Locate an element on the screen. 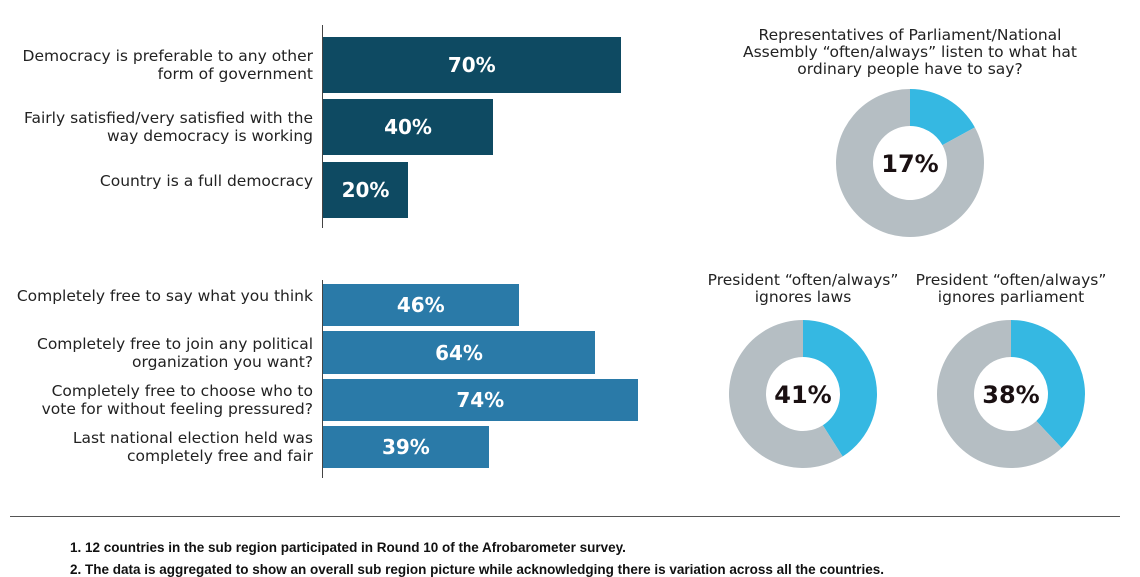  footnote-divider is located at coordinates (565, 516).